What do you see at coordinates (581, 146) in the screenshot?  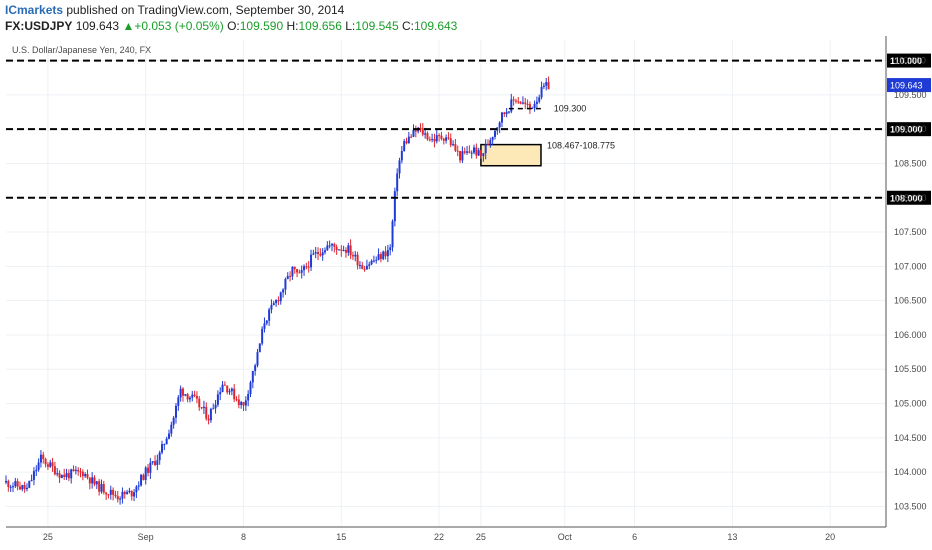 I see `zone-label: 108.467-108.775` at bounding box center [581, 146].